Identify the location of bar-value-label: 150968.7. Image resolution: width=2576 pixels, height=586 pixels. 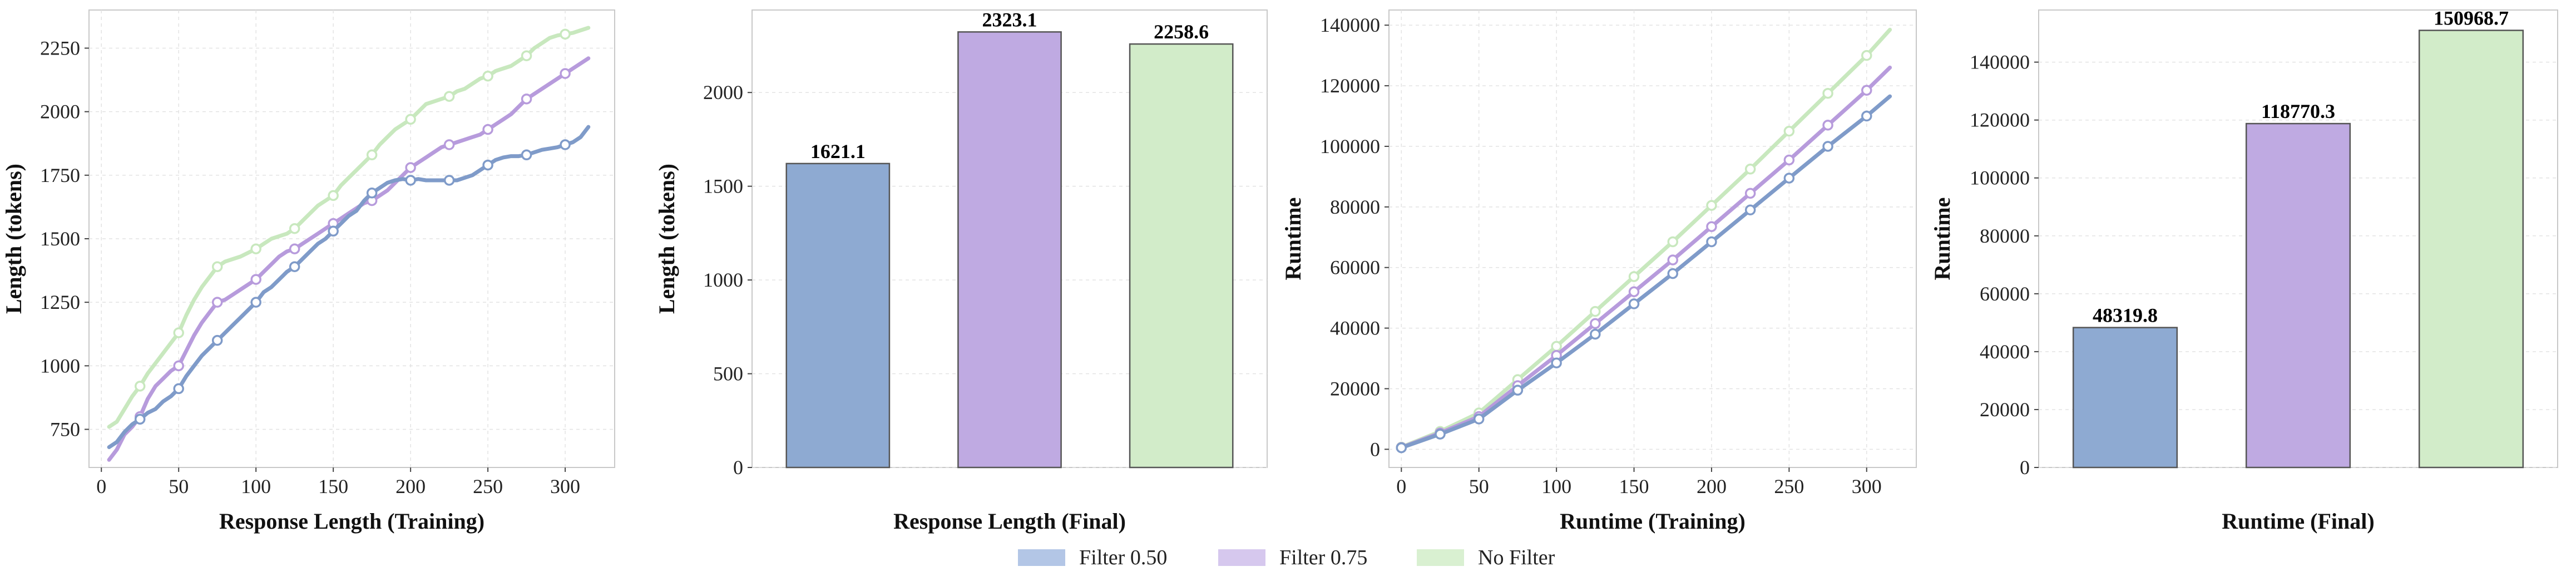
(2471, 18).